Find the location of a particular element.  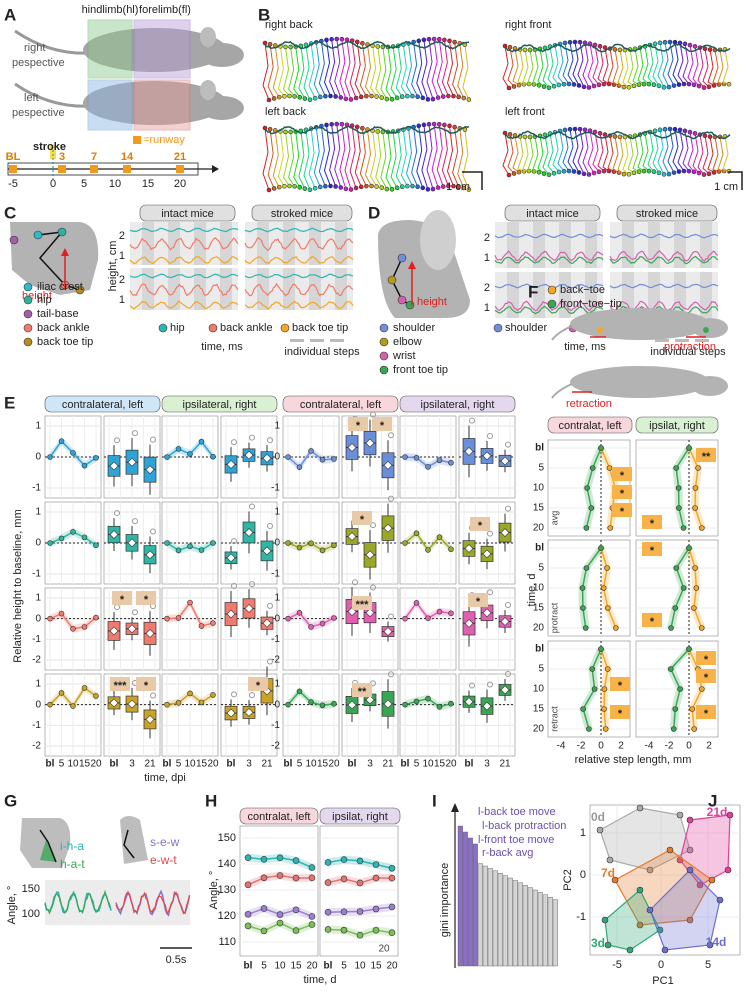

label: l-back toe move is located at coordinates (517, 812).